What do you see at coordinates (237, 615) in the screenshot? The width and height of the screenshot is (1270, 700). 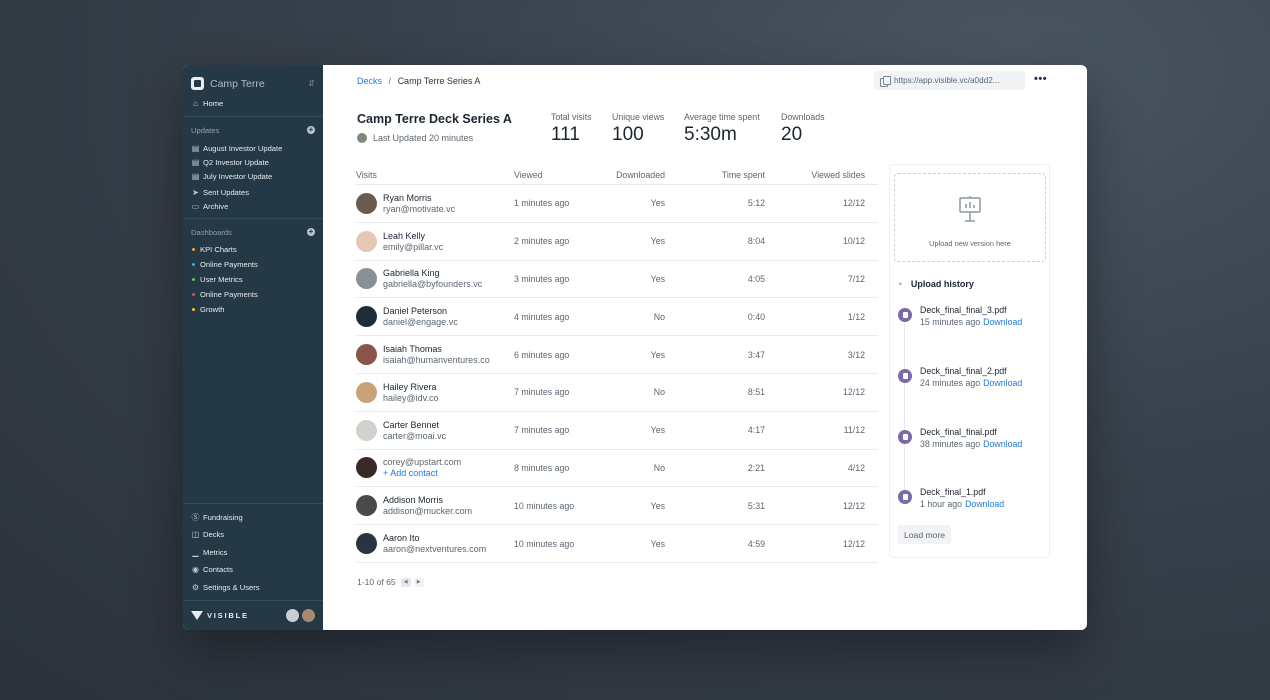 I see `brand-logo: VISIBLE` at bounding box center [237, 615].